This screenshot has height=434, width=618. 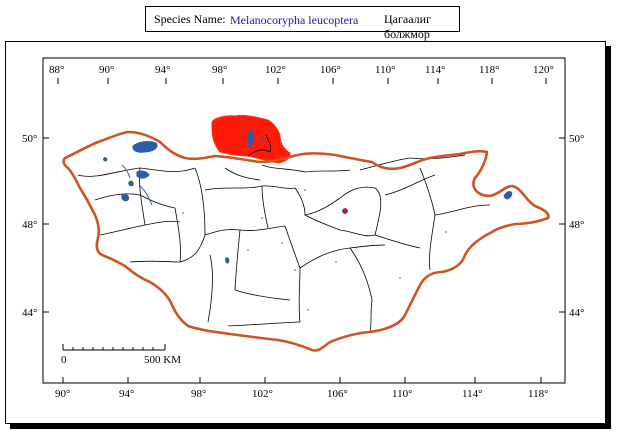 What do you see at coordinates (489, 70) in the screenshot?
I see `lon-label-top-8: 118°` at bounding box center [489, 70].